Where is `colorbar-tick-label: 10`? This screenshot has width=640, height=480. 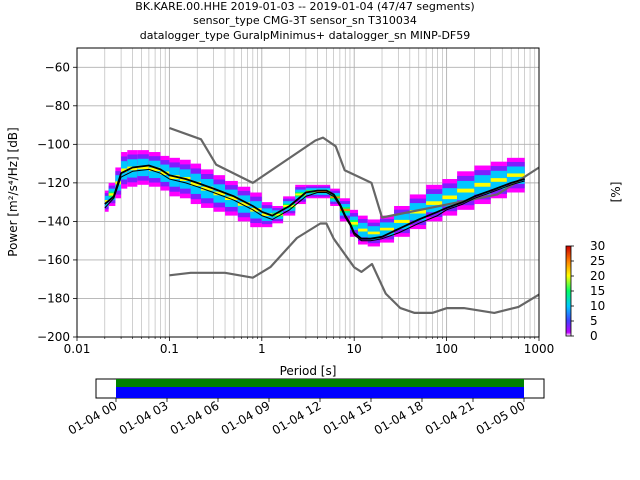 colorbar-tick-label: 10 is located at coordinates (597, 306).